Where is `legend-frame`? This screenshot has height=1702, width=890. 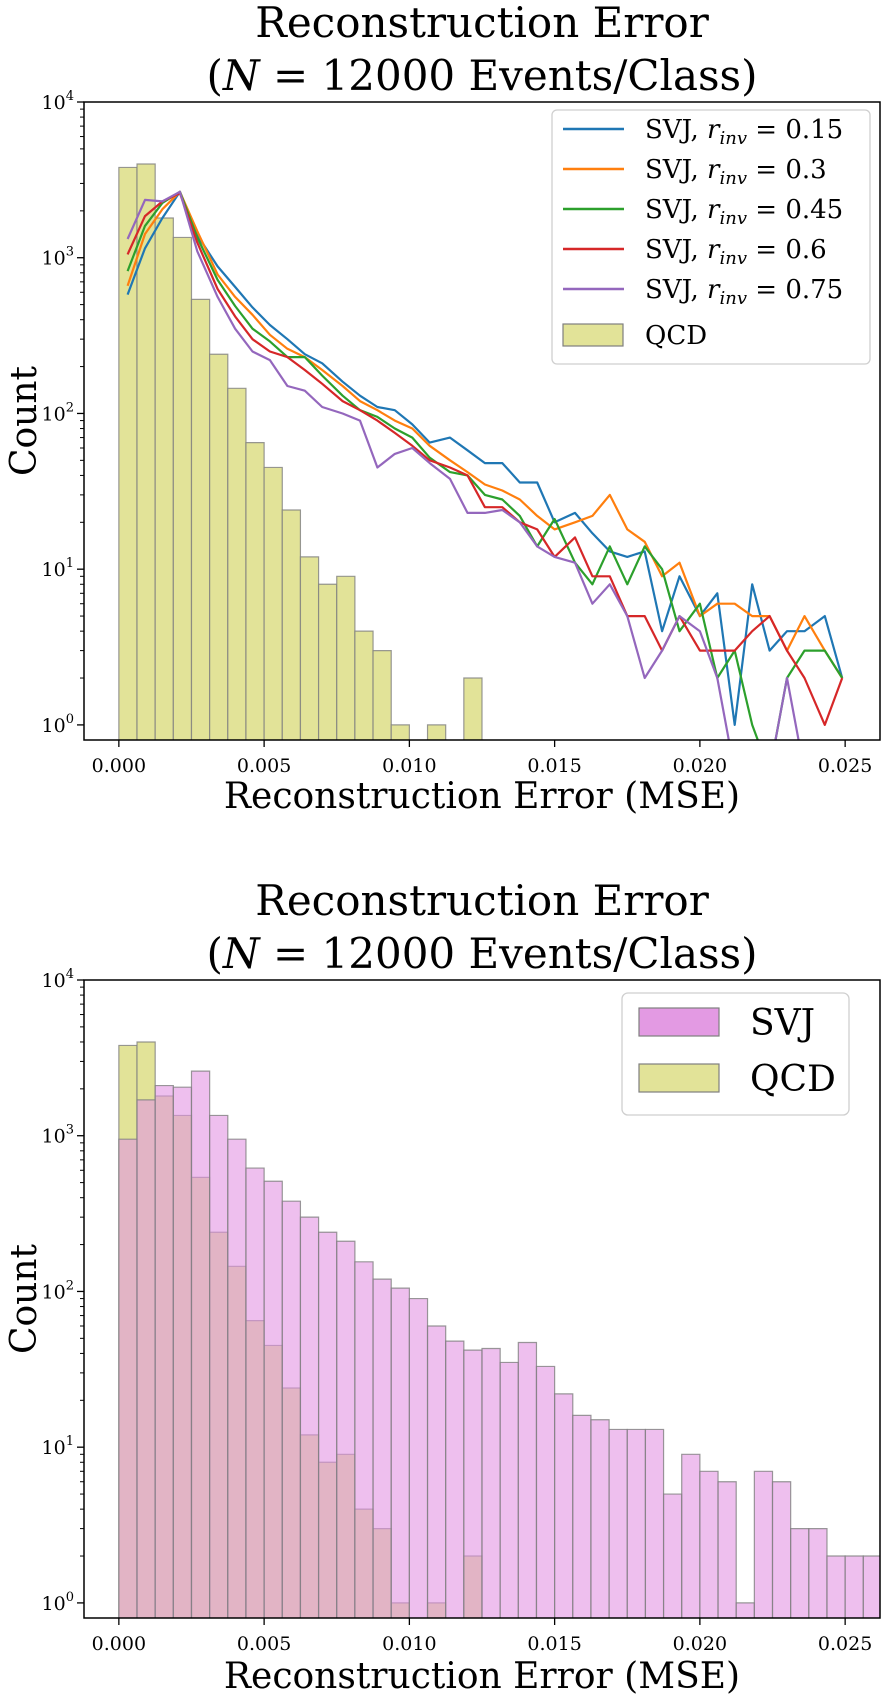
legend-frame is located at coordinates (711, 237).